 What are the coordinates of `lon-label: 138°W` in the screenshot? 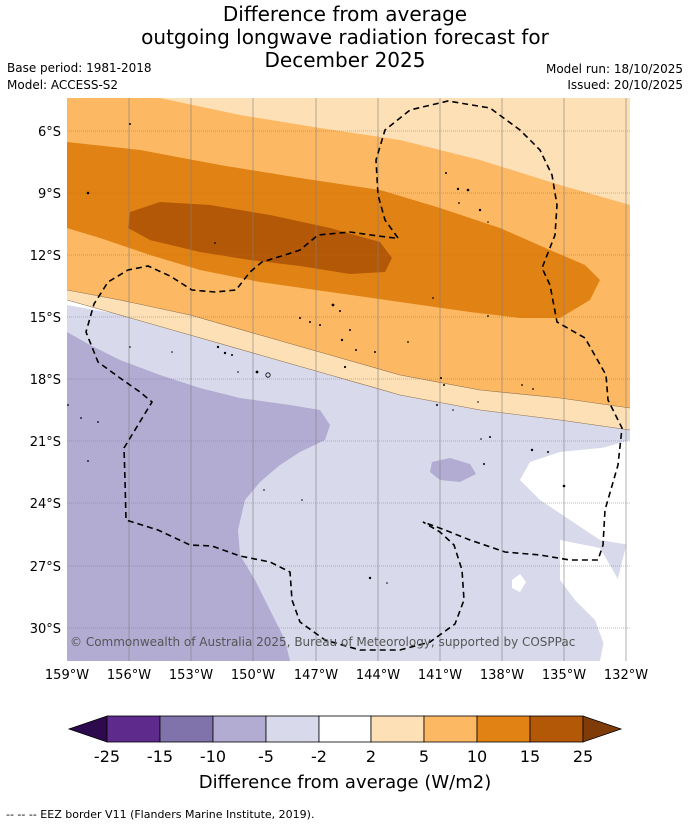 It's located at (502, 675).